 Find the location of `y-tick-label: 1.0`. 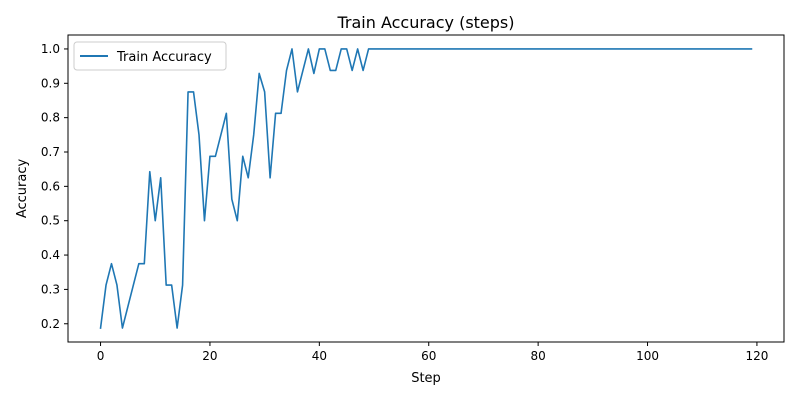

y-tick-label: 1.0 is located at coordinates (50, 49).